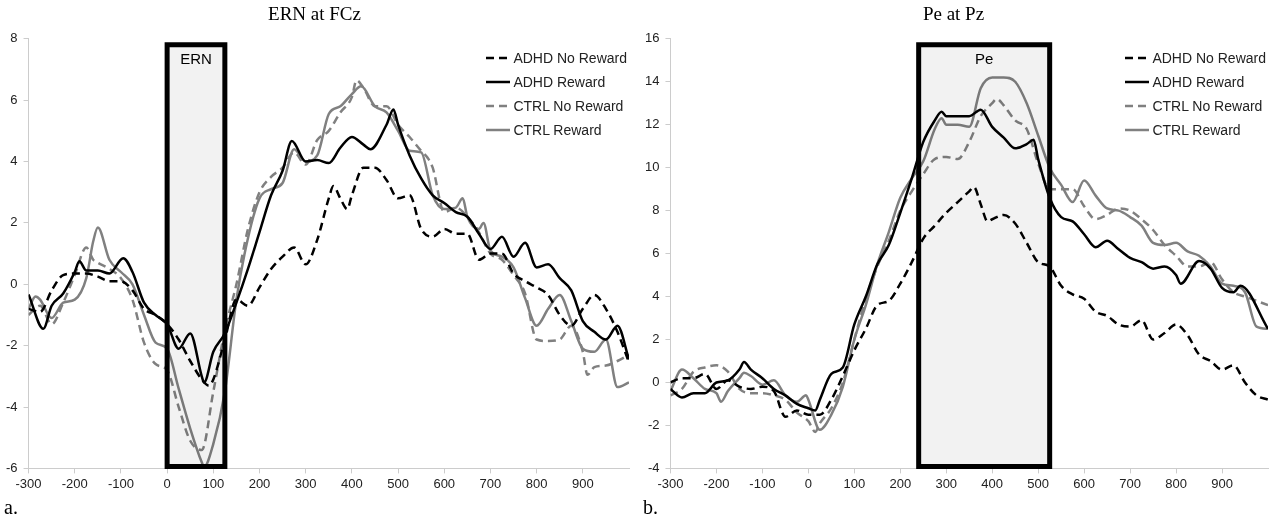 The width and height of the screenshot is (1279, 525). What do you see at coordinates (11, 507) in the screenshot?
I see `text: a.` at bounding box center [11, 507].